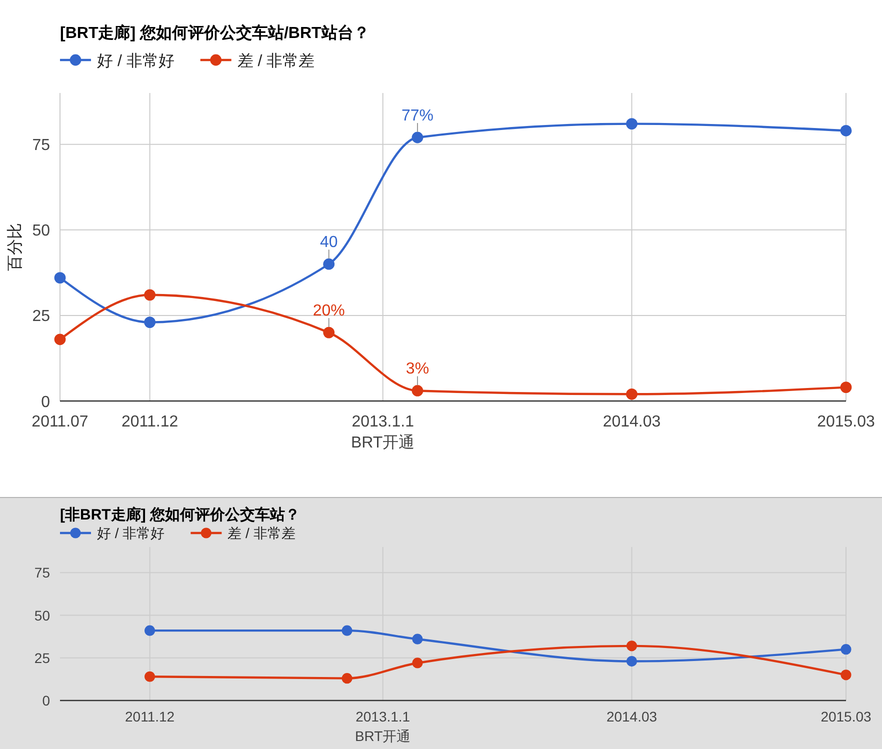 The width and height of the screenshot is (882, 749). I want to click on title: [BRT走廊] 您如何评价公交车站/BRT站台？, so click(215, 33).